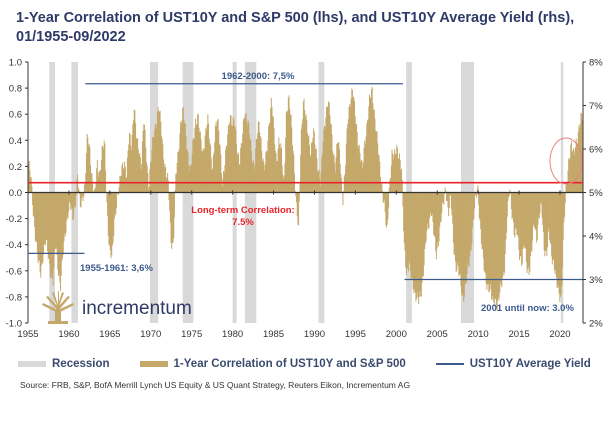 The height and width of the screenshot is (425, 610). I want to click on y-right-tick-label: 7%, so click(596, 106).